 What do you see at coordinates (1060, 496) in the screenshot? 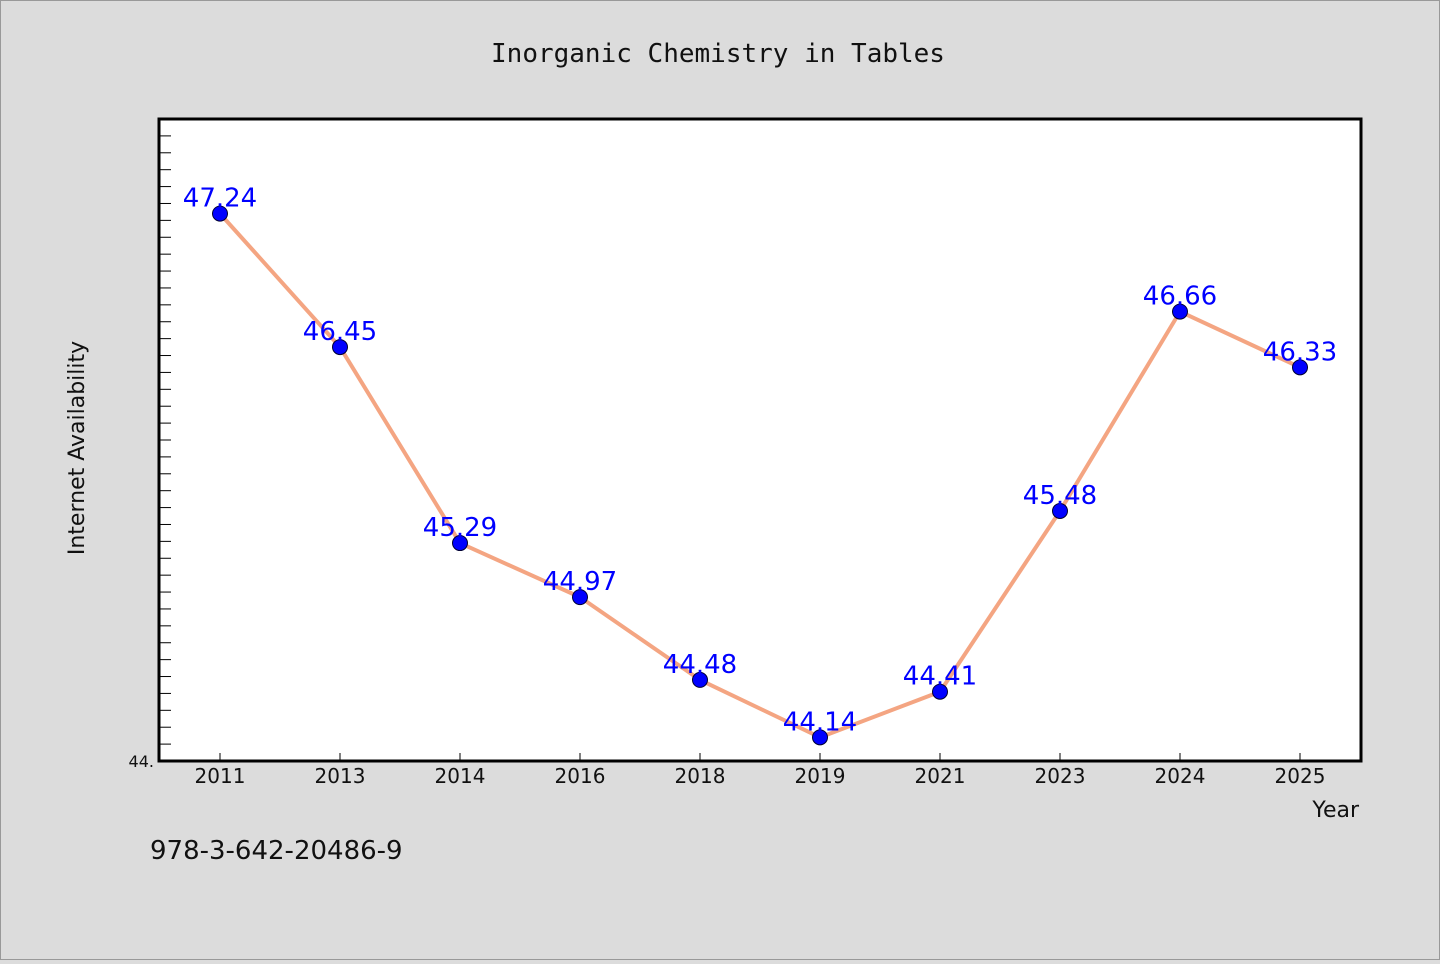
I see `data-label: 45.48` at bounding box center [1060, 496].